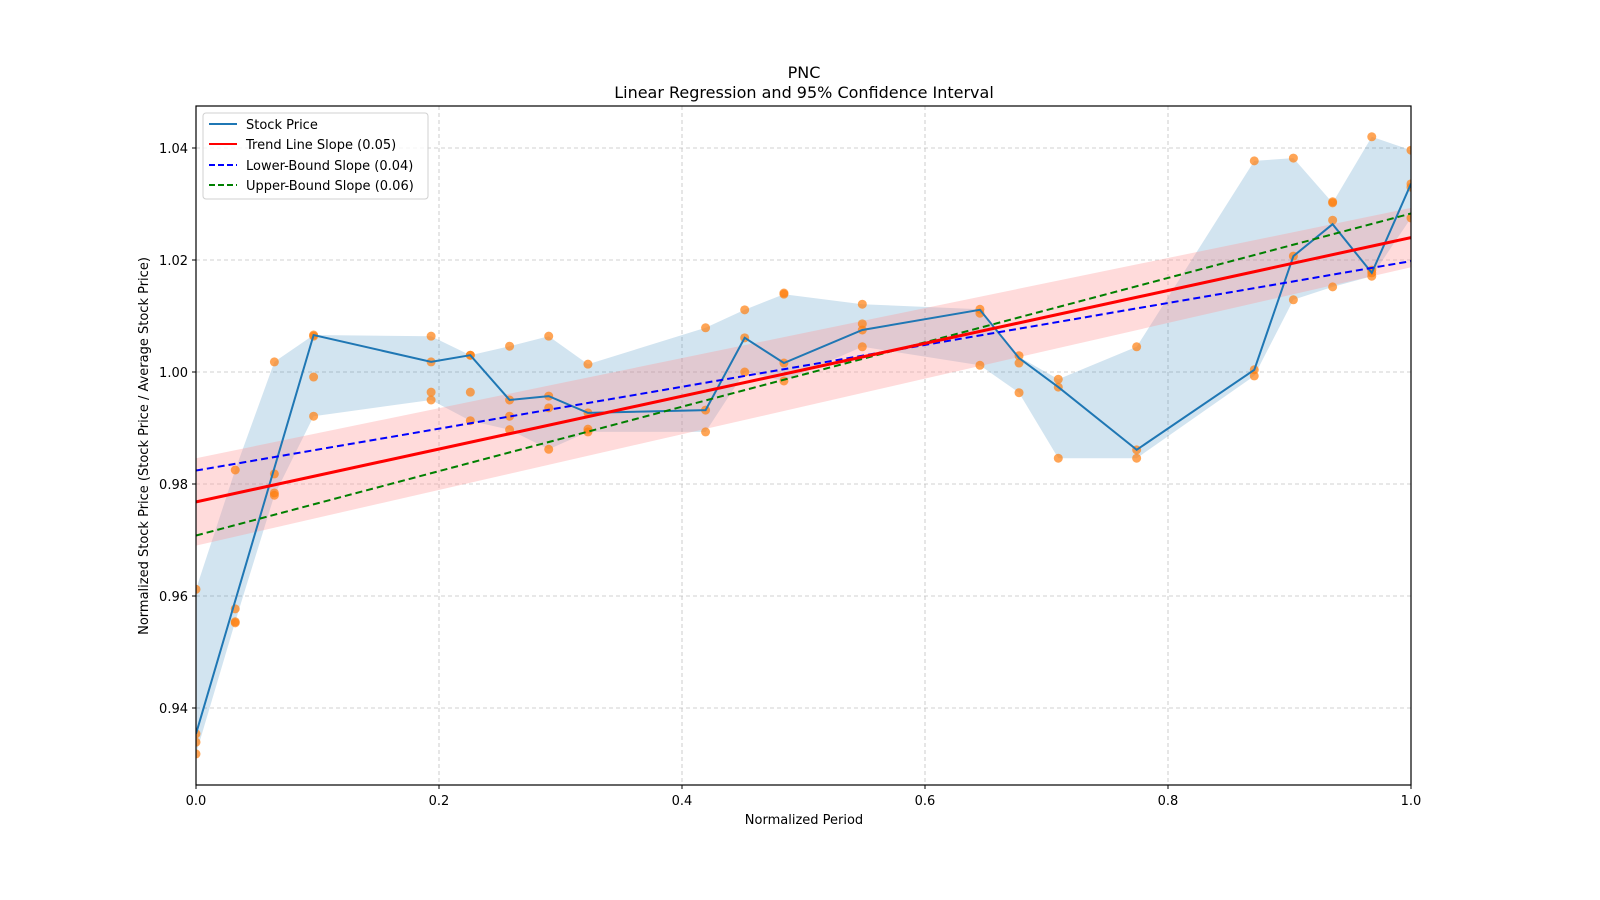 This screenshot has width=1600, height=900. What do you see at coordinates (329, 166) in the screenshot?
I see `legend-lower-label: Lower-Bound Slope (0.04)` at bounding box center [329, 166].